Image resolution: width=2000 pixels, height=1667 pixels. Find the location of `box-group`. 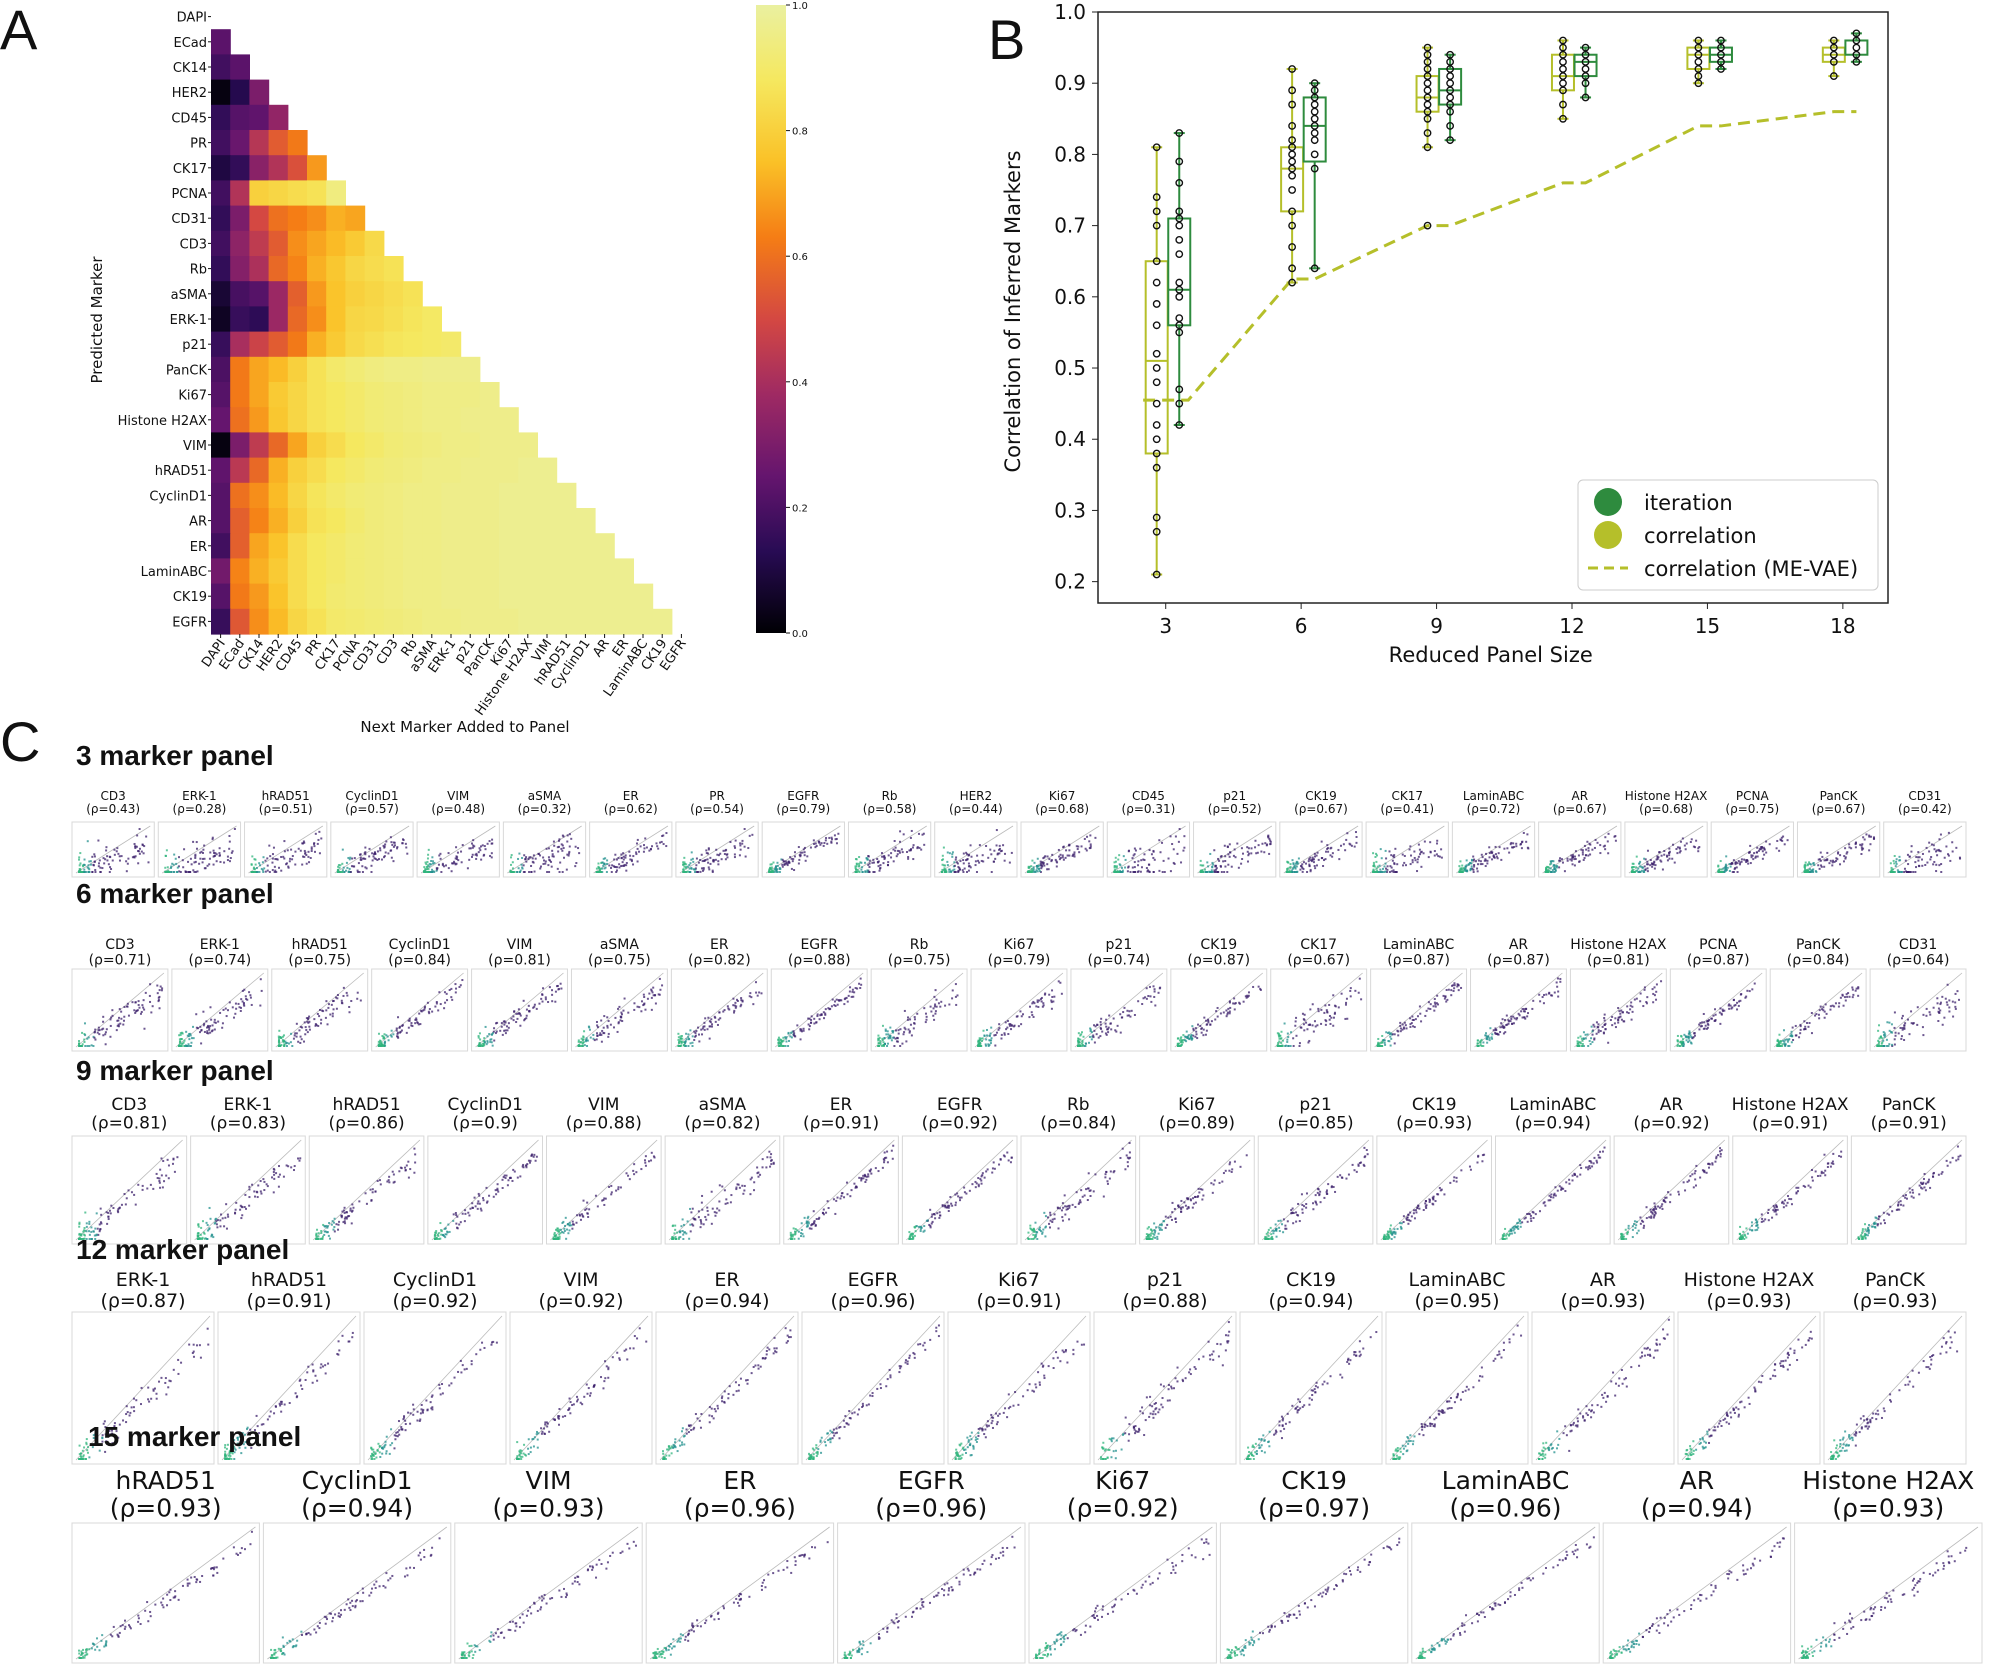

box-group is located at coordinates (1450, 98).